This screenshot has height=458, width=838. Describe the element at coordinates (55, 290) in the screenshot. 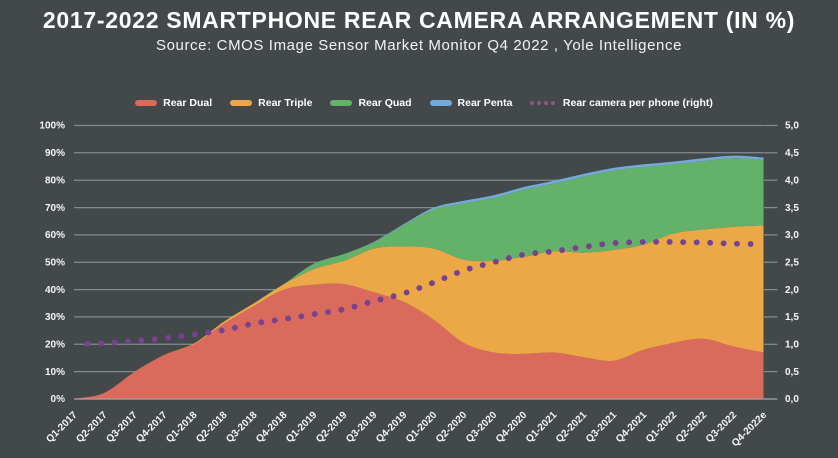

I see `svg-text: 40%` at that location.